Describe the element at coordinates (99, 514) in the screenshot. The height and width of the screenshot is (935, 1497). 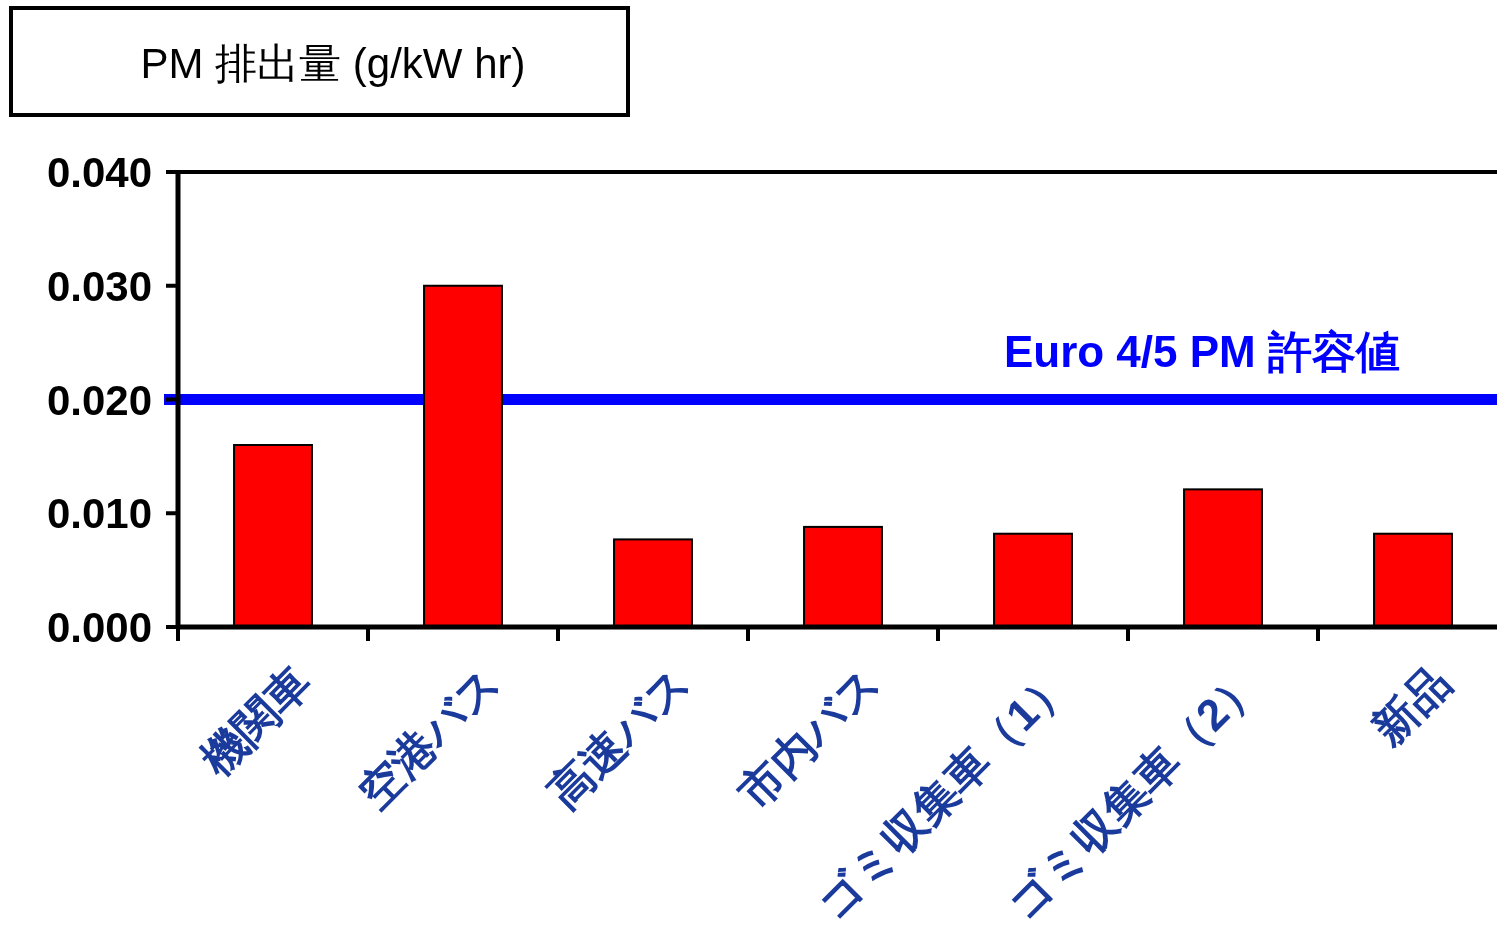
I see `y-tick-label: 0.010` at that location.